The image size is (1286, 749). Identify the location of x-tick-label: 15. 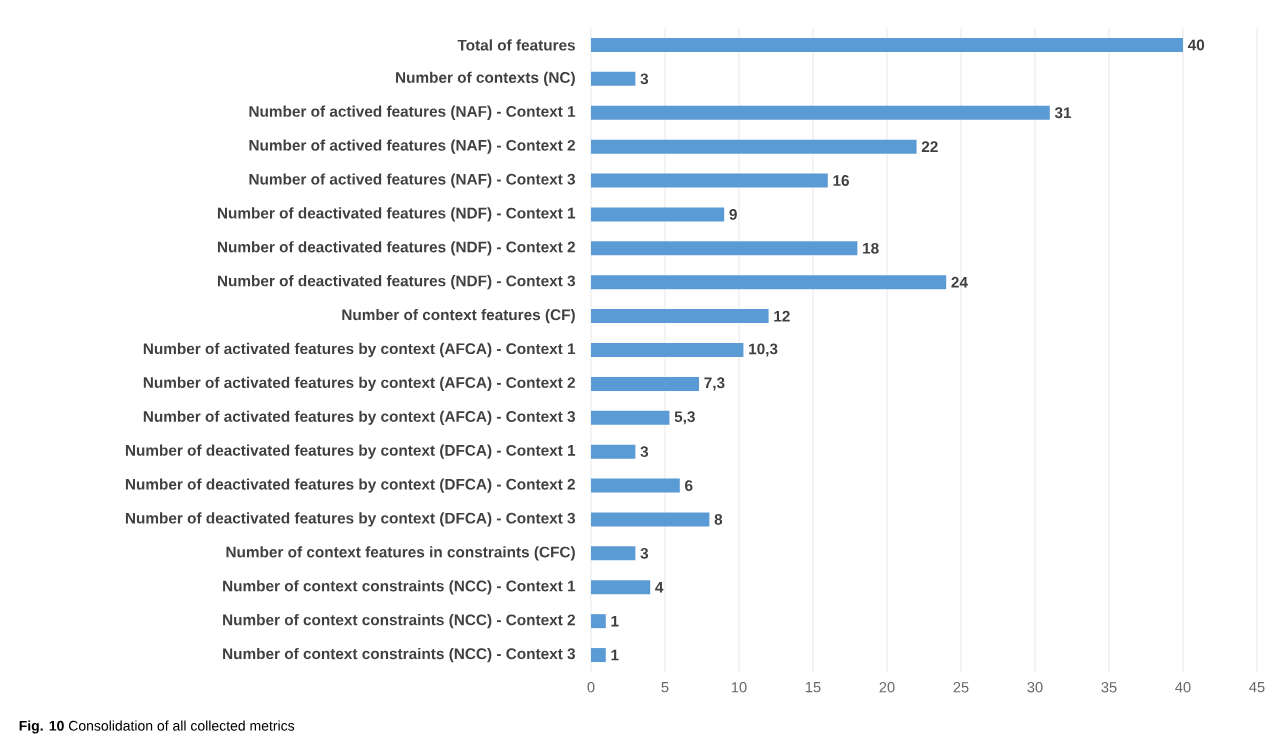
(813, 687).